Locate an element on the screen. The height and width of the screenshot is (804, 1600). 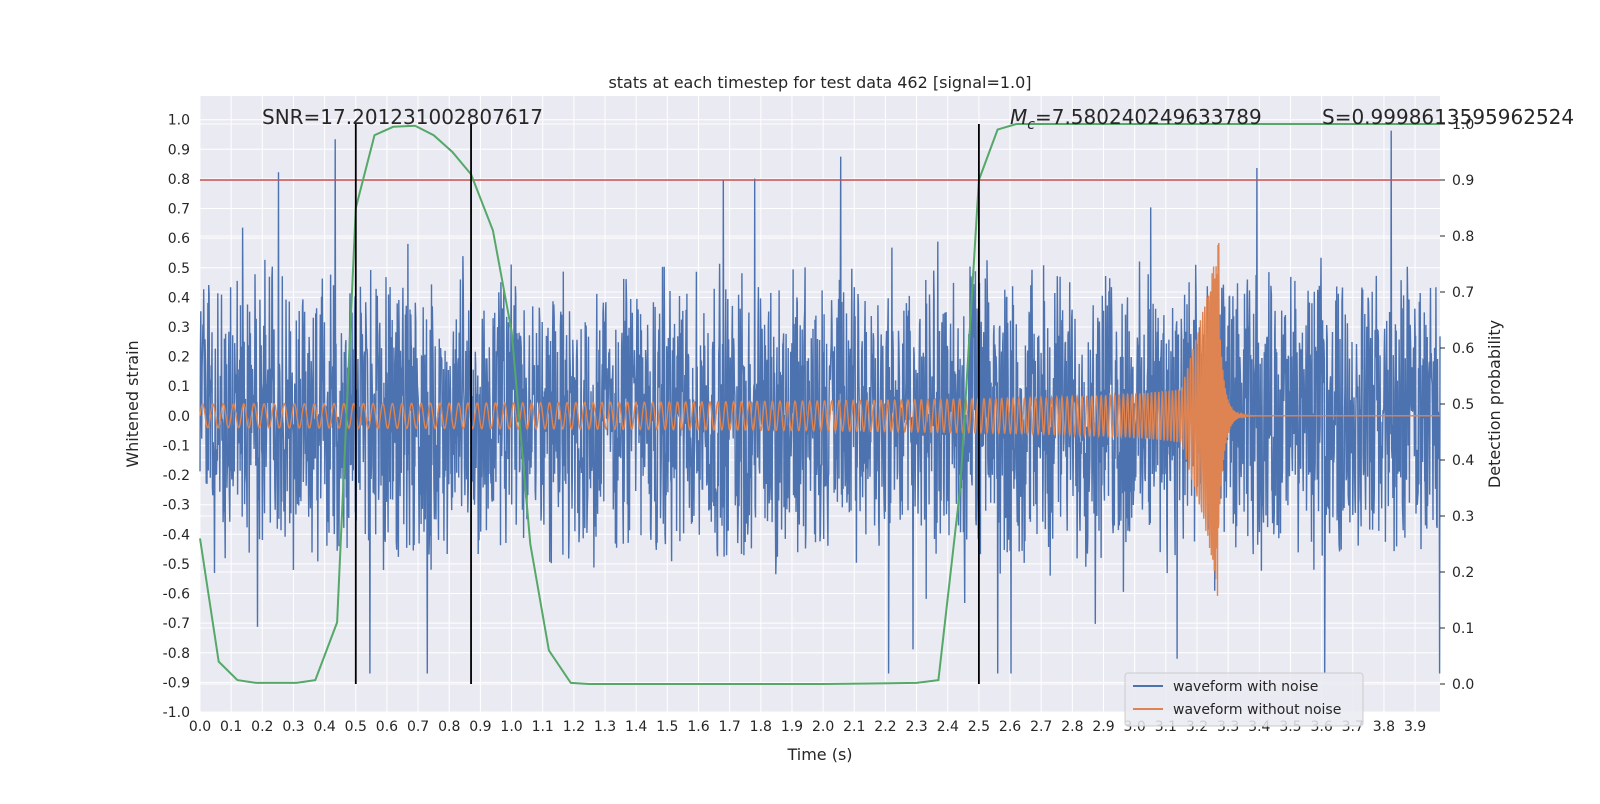
x-tick-label: 0.8 is located at coordinates (449, 727).